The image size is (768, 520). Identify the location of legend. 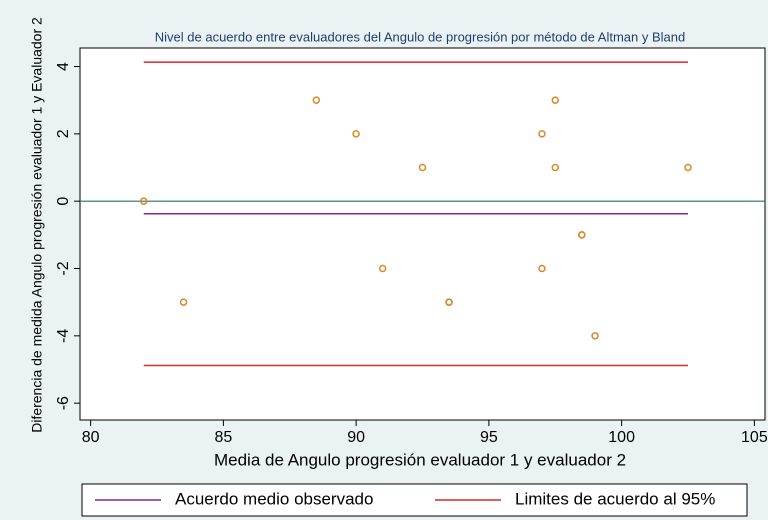
(414, 500).